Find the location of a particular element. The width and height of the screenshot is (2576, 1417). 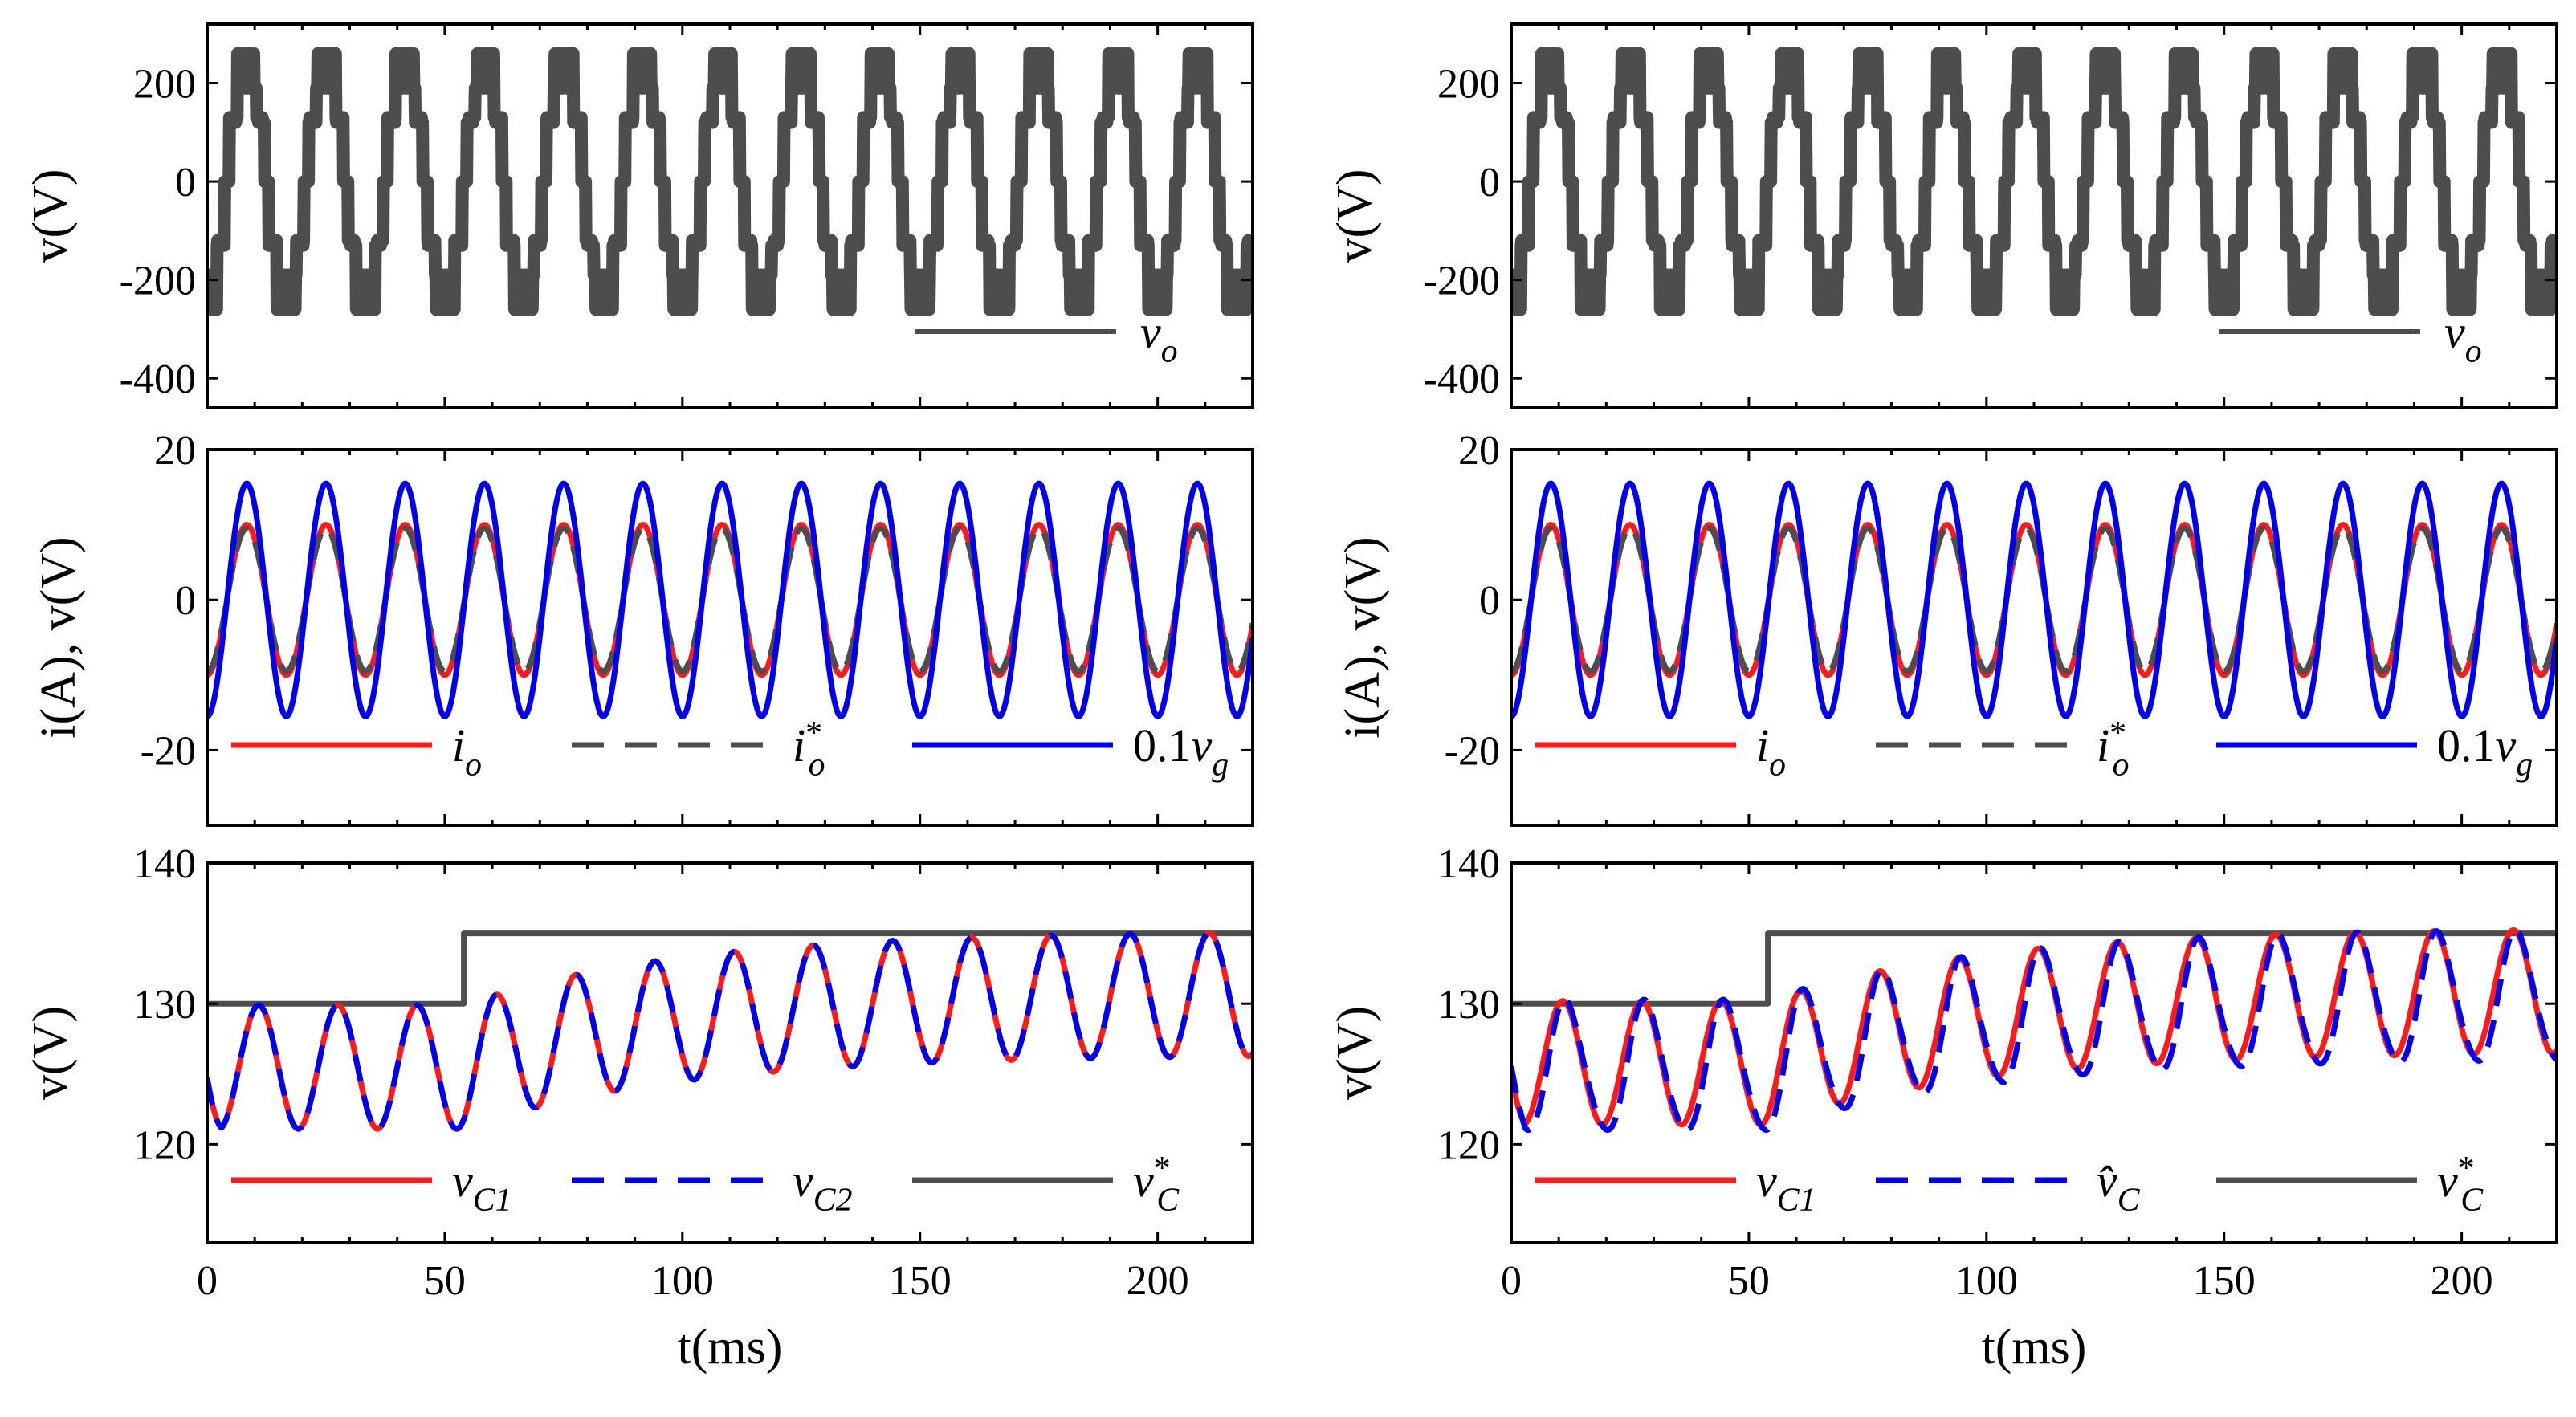

series-vC-line is located at coordinates (730, 968).